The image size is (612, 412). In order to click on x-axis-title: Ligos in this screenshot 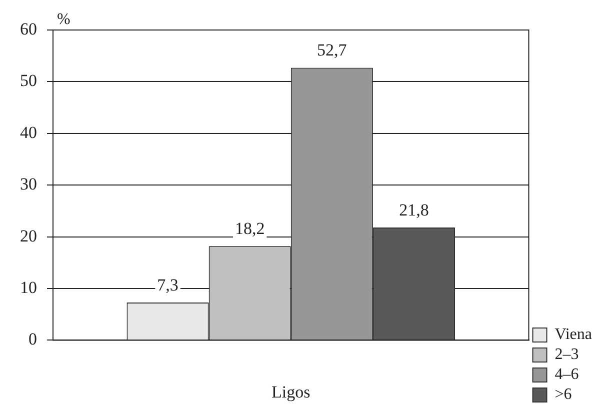, I will do `click(291, 392)`.